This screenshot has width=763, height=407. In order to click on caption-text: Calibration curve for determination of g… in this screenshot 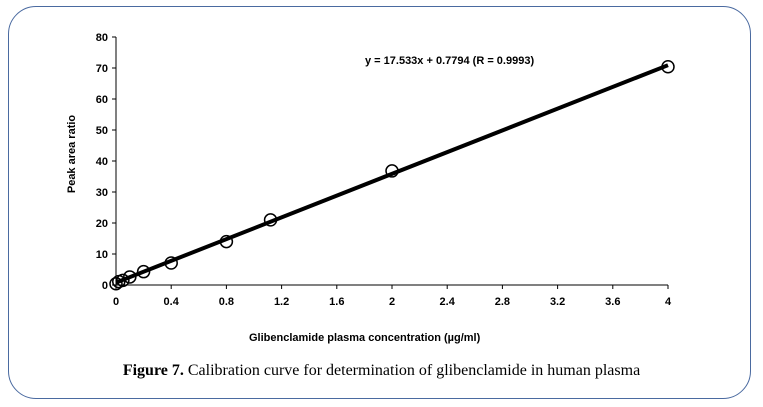, I will do `click(412, 370)`.